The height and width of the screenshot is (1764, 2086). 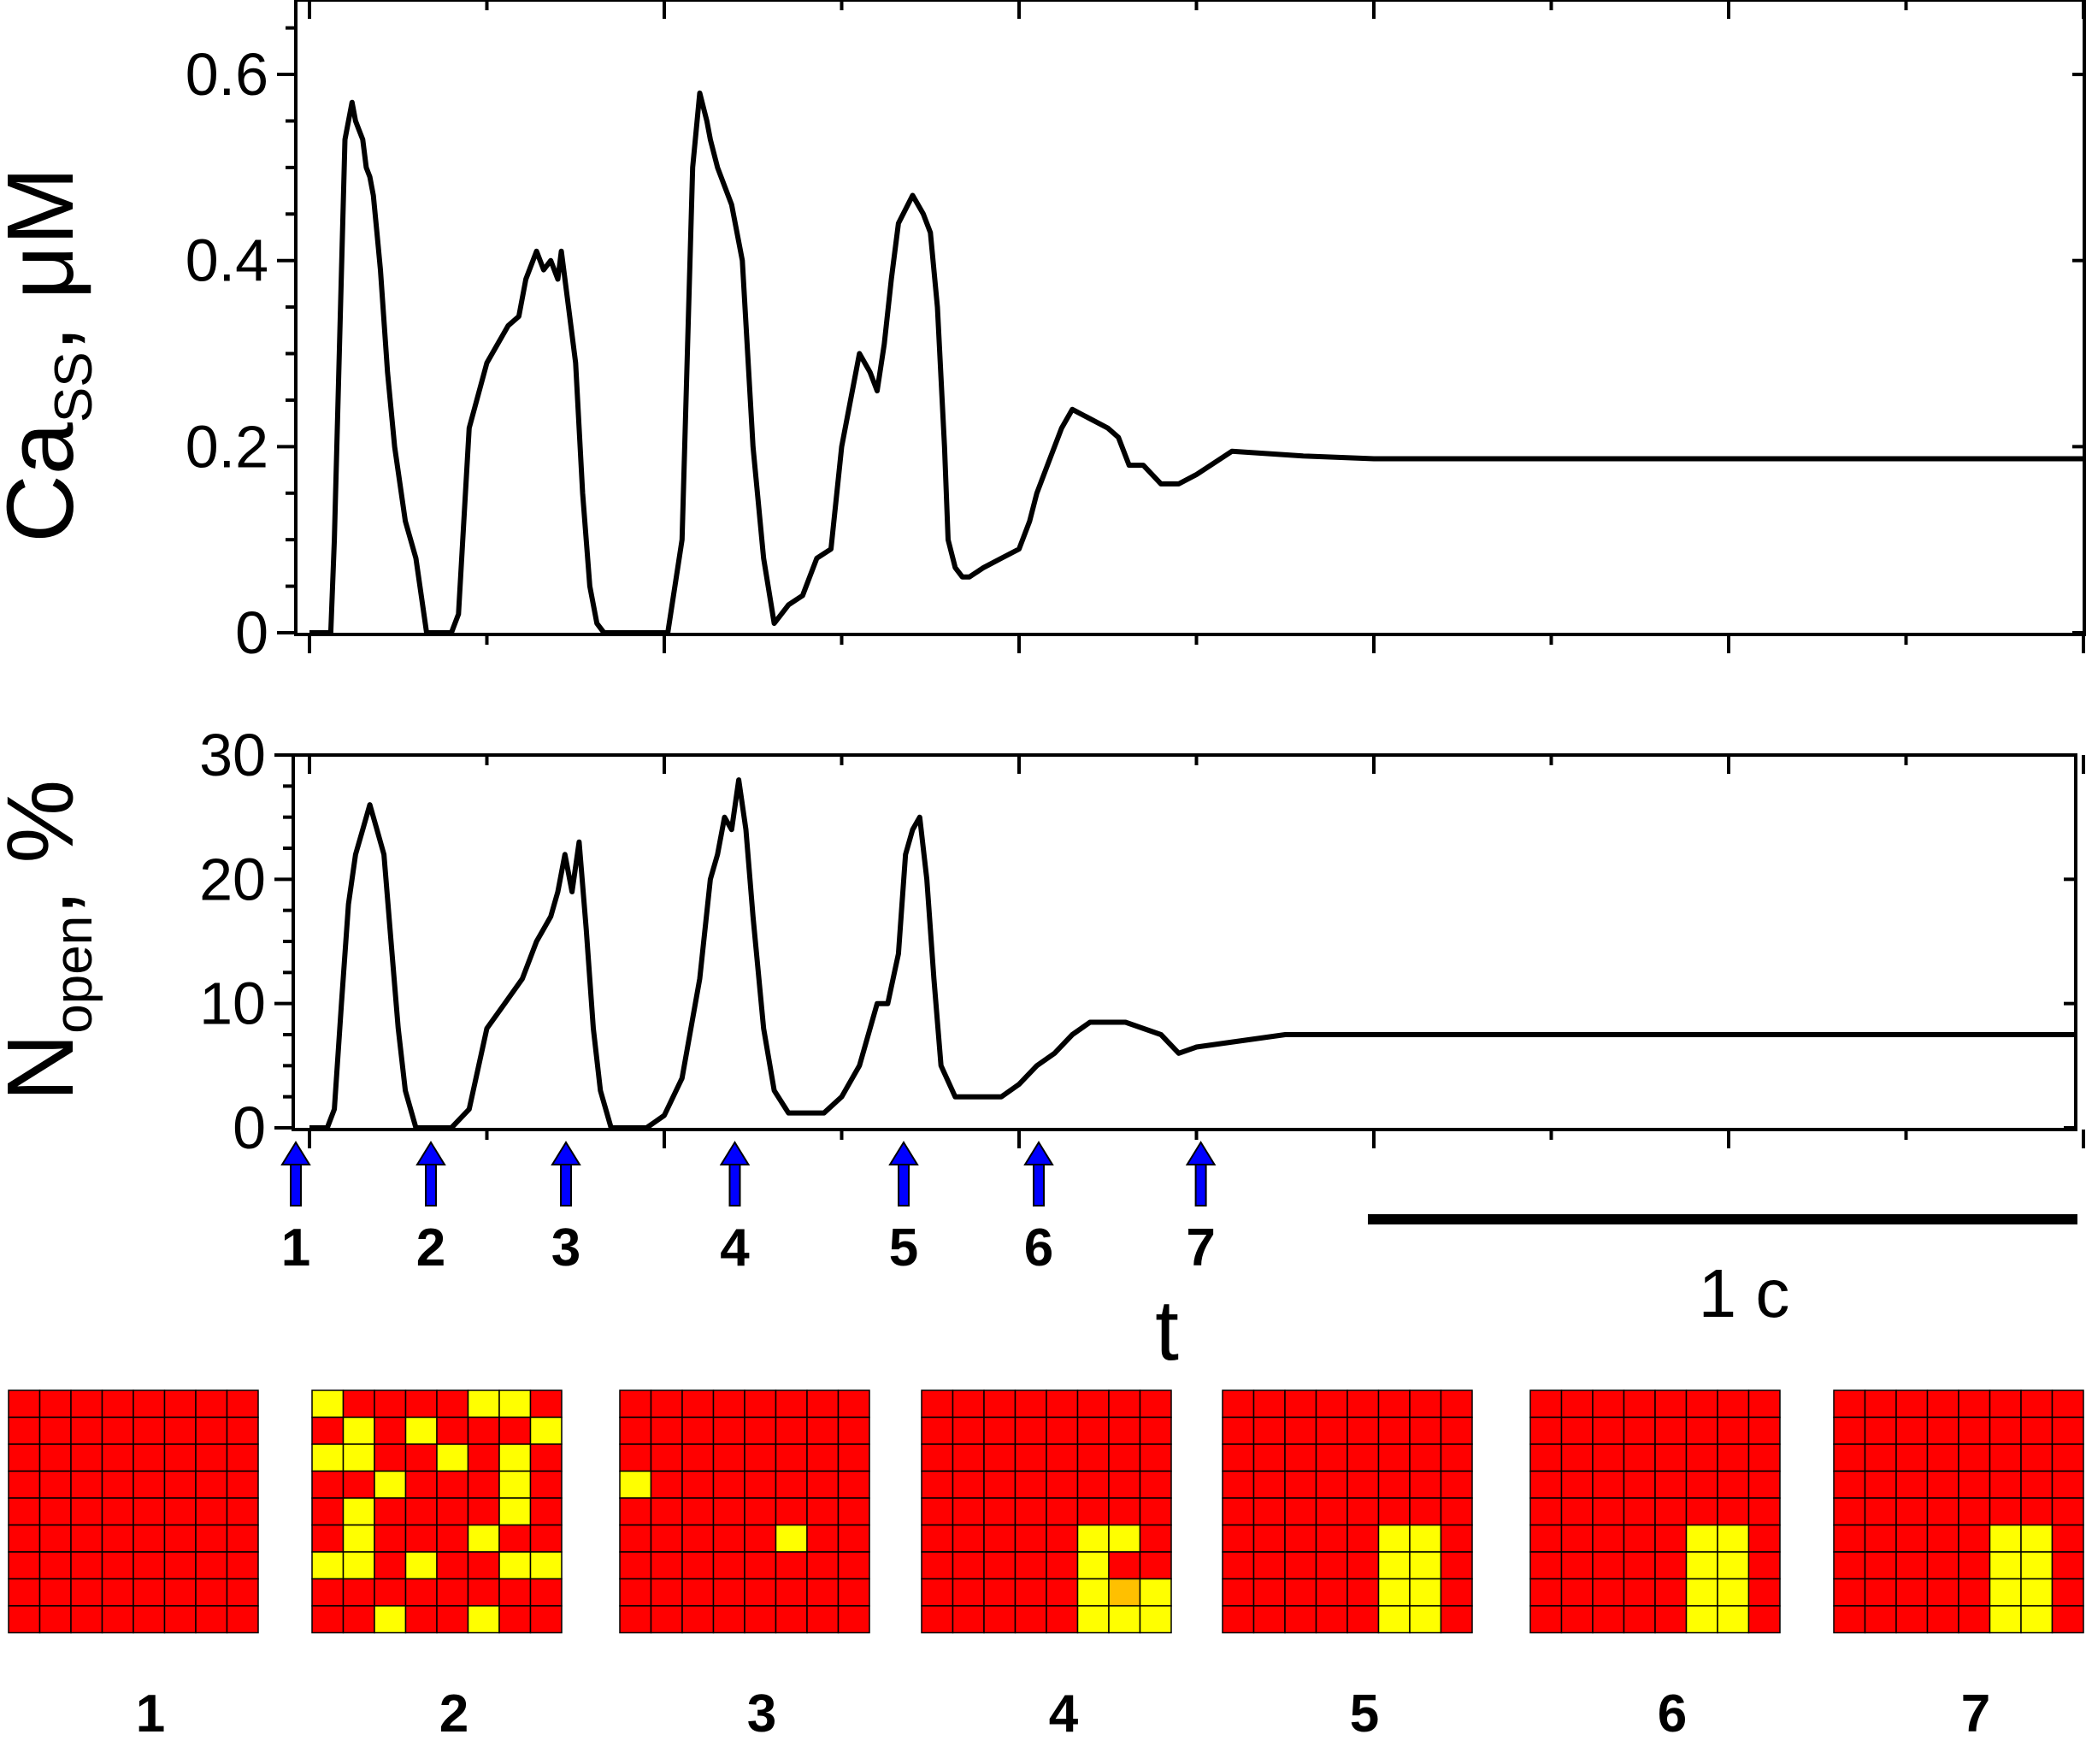 I want to click on ca-y-tick-label: 0.2, so click(x=227, y=446).